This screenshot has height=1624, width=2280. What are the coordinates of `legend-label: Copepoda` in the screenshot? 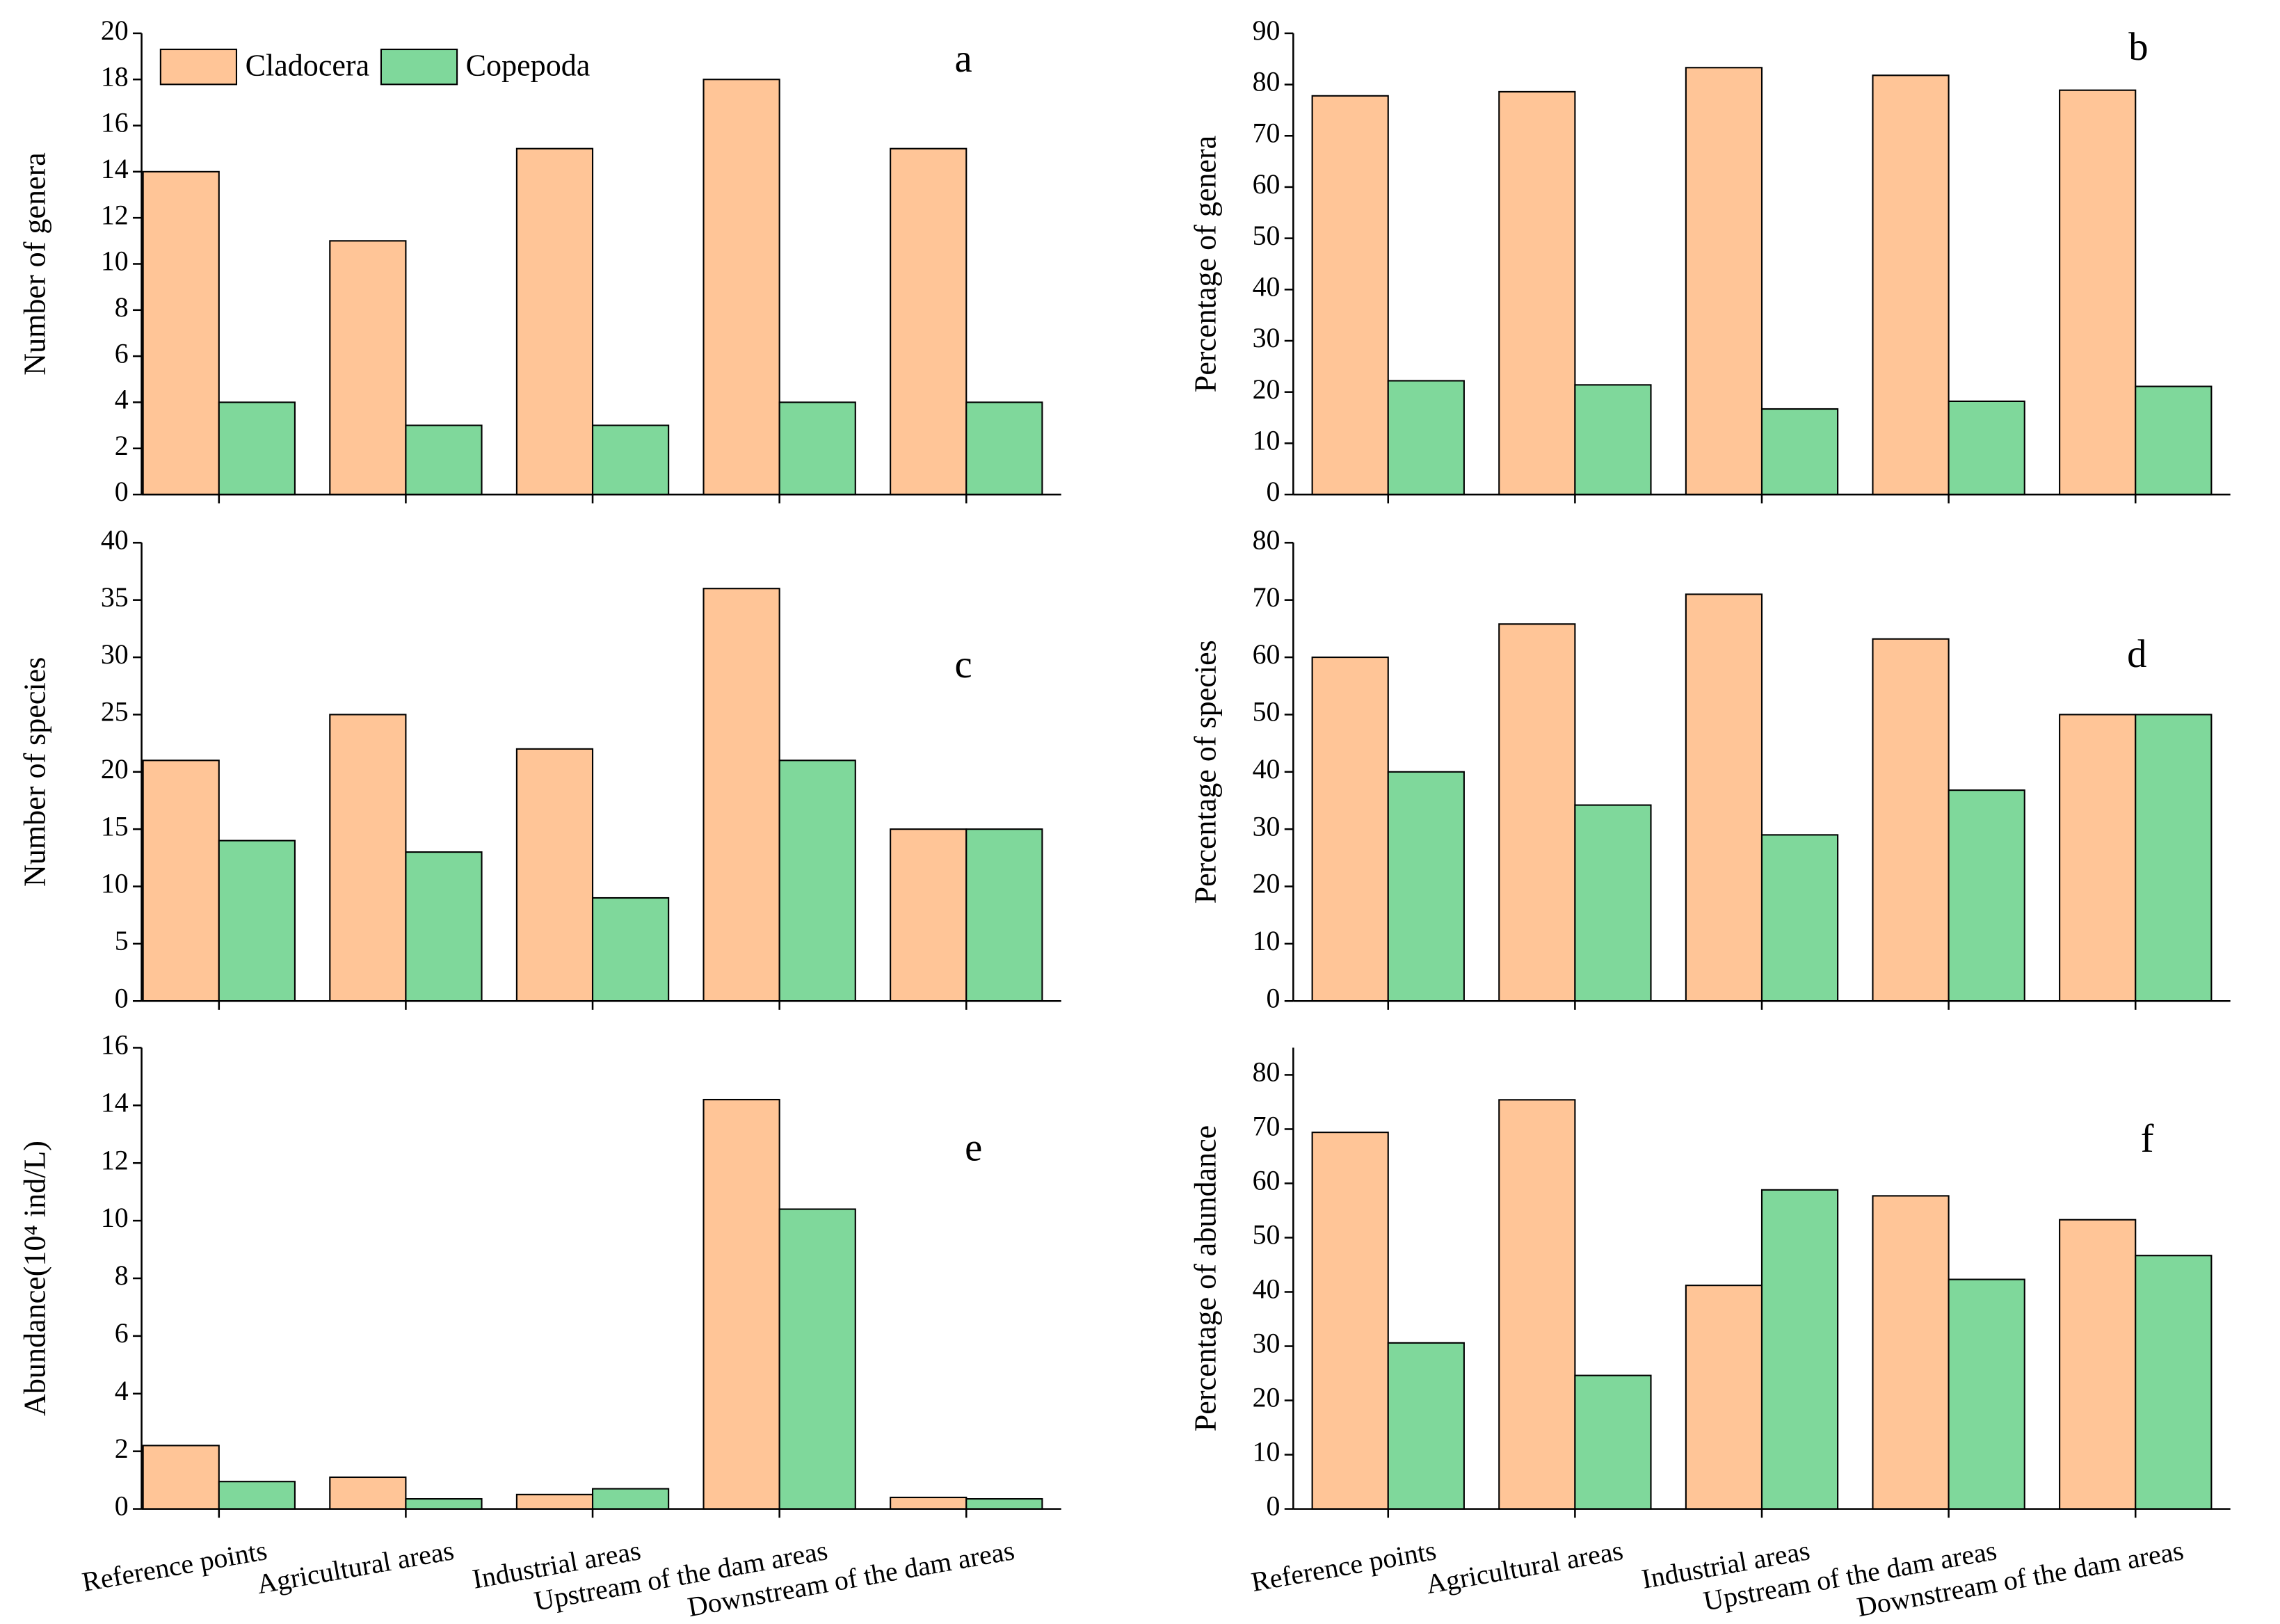 It's located at (528, 65).